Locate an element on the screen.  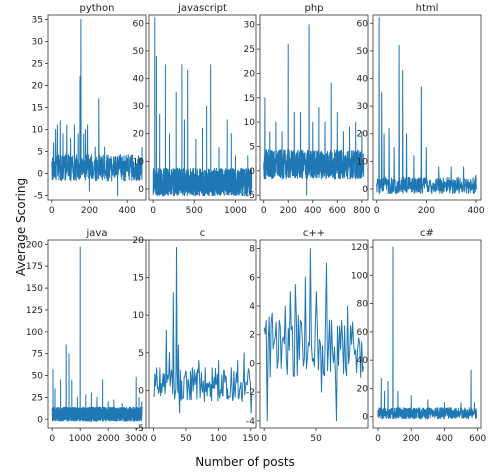
subplot-html: html 0 10 20 30 40 50 60 0 200 400 is located at coordinates (421, 109).